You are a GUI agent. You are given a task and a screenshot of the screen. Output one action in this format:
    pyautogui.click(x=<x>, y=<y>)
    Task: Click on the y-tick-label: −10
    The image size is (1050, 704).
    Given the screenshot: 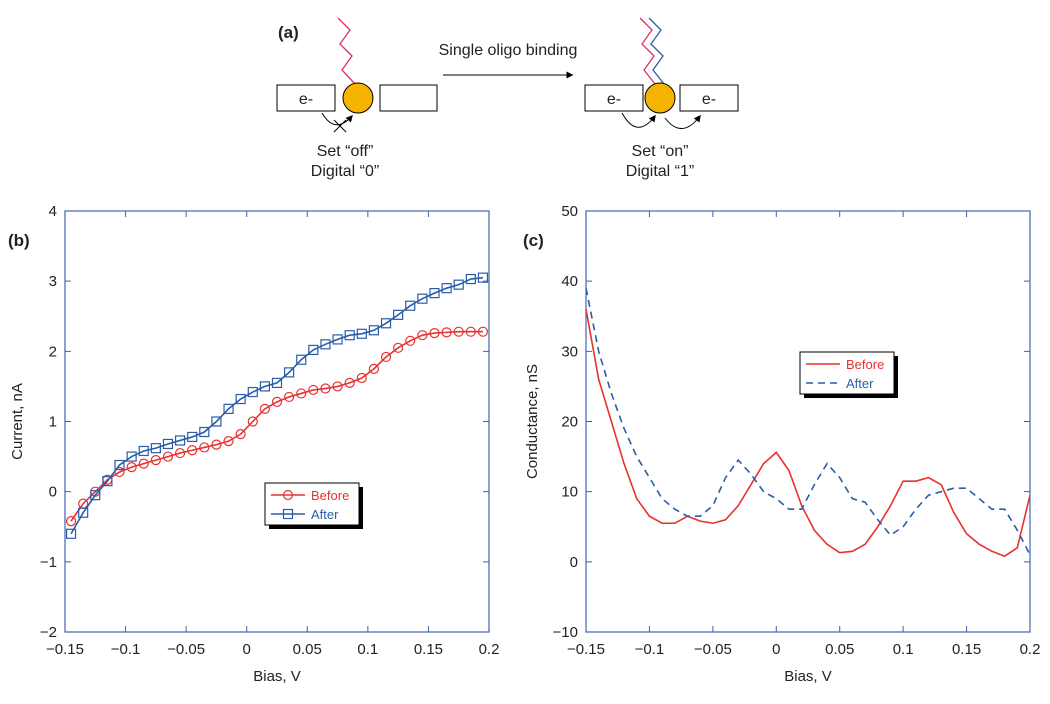 What is the action you would take?
    pyautogui.click(x=565, y=632)
    